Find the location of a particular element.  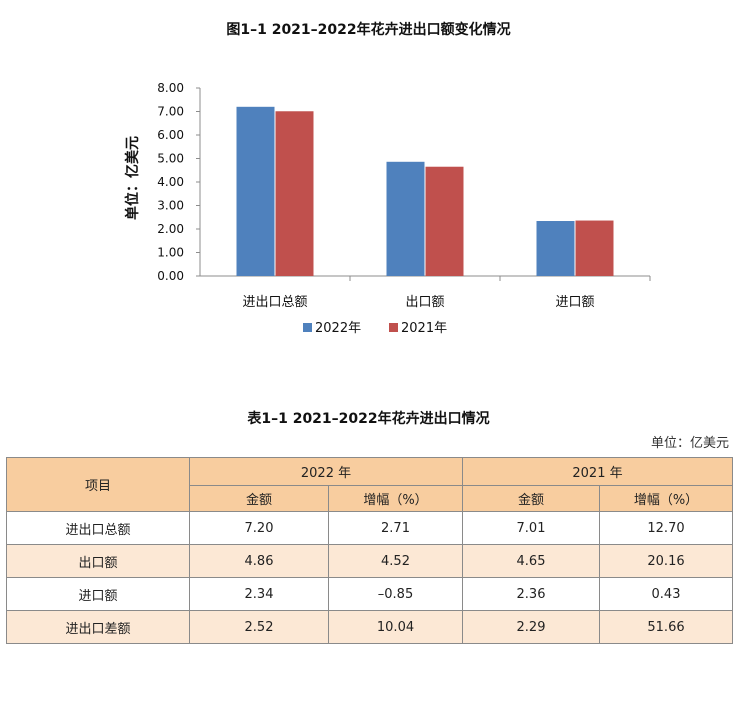

legend-label: 2021年 is located at coordinates (424, 328).